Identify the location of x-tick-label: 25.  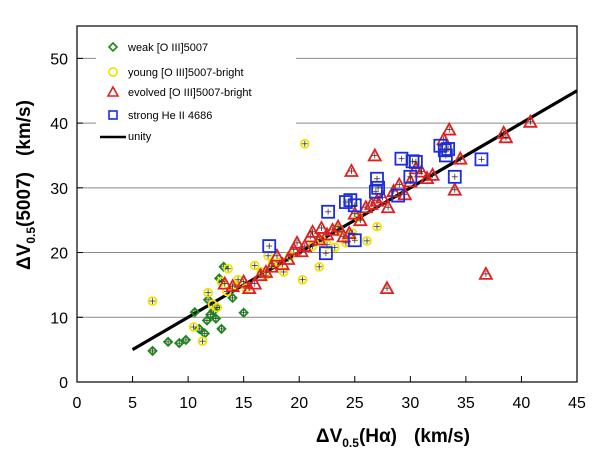
(355, 403).